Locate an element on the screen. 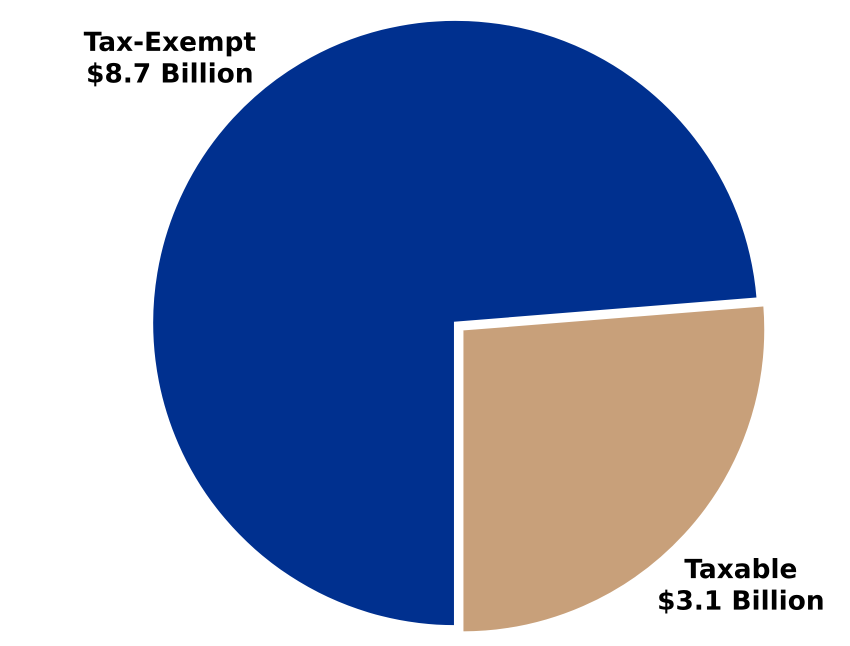  slice-label: Taxable is located at coordinates (740, 568).